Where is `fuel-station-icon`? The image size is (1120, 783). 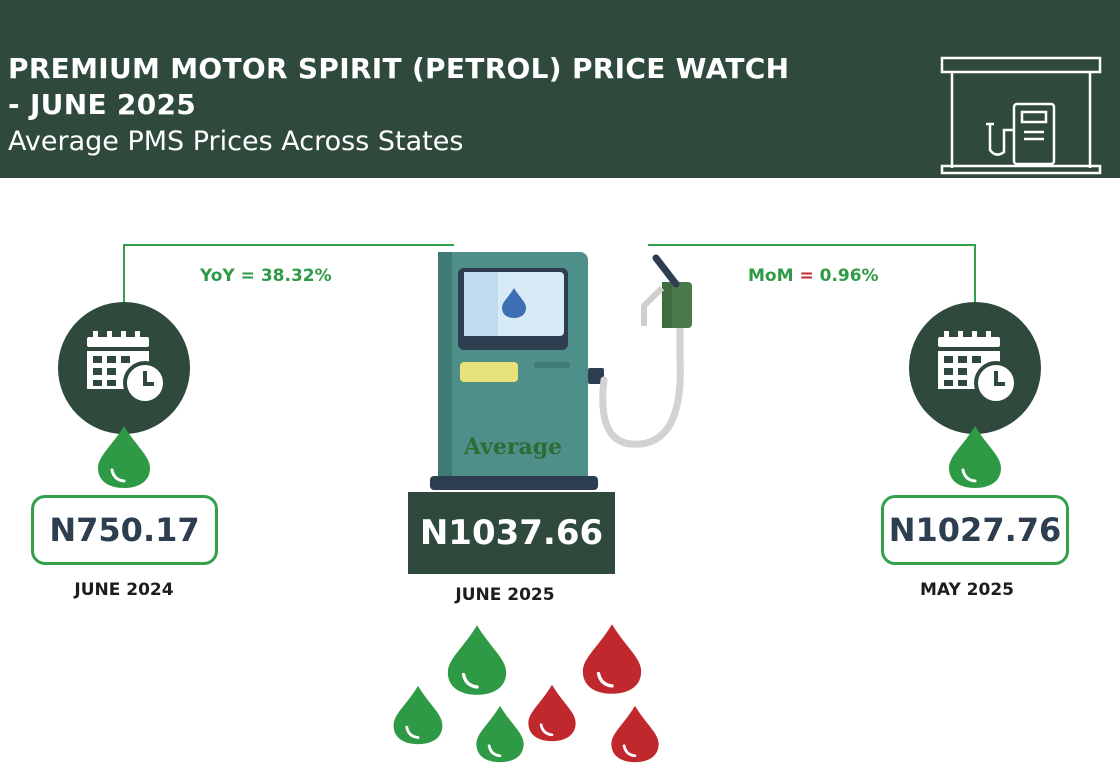
fuel-station-icon is located at coordinates (1021, 115).